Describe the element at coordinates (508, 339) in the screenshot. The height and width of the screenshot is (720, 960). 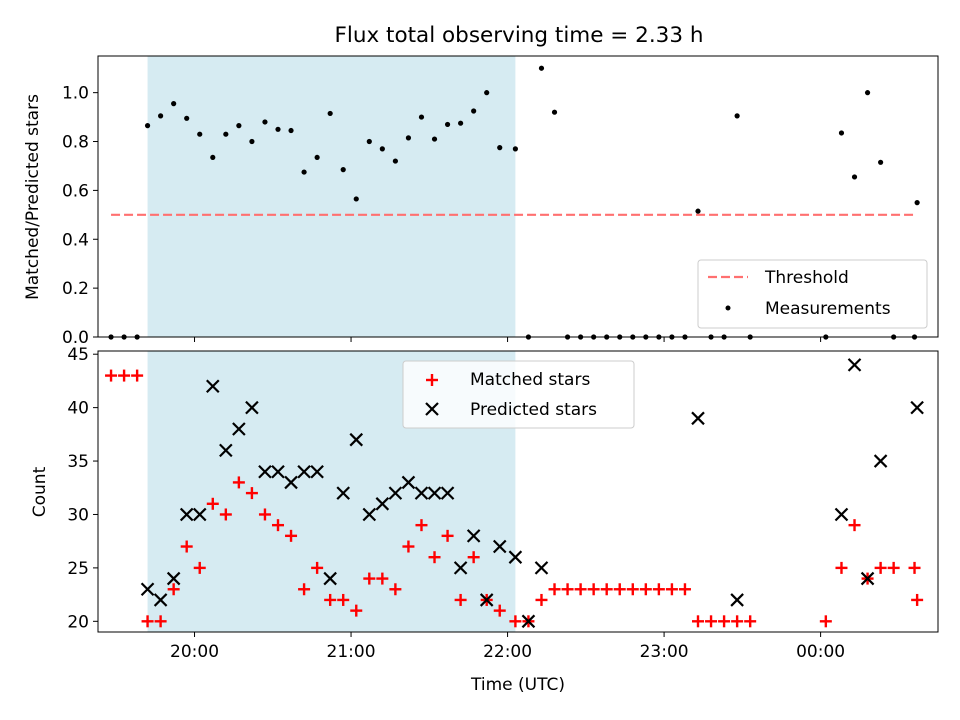
I see `top-x-ticks` at that location.